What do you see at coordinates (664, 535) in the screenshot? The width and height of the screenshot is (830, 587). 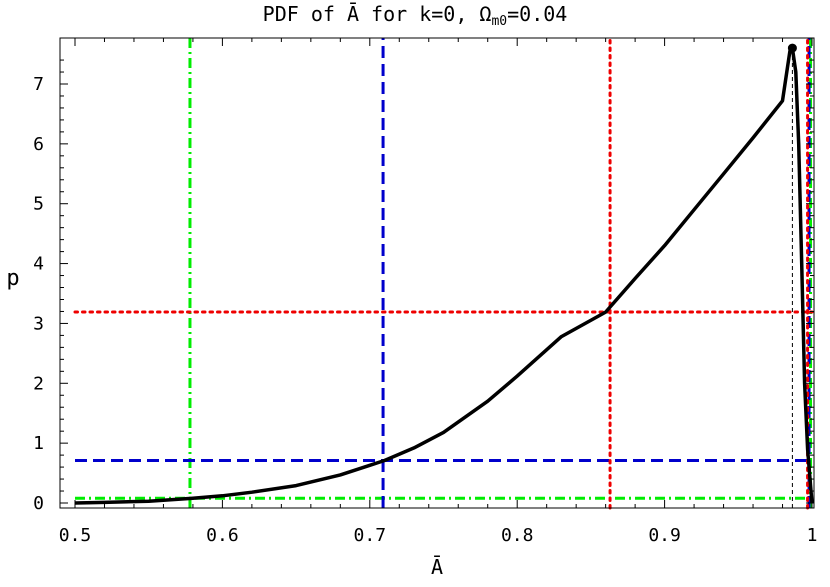 I see `x-tick-label-4: 0.9` at bounding box center [664, 535].